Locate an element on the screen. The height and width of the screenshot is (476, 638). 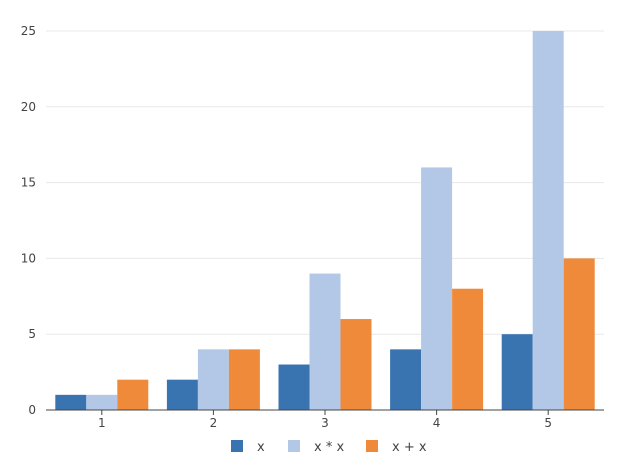
legend-label: x * x is located at coordinates (329, 447).